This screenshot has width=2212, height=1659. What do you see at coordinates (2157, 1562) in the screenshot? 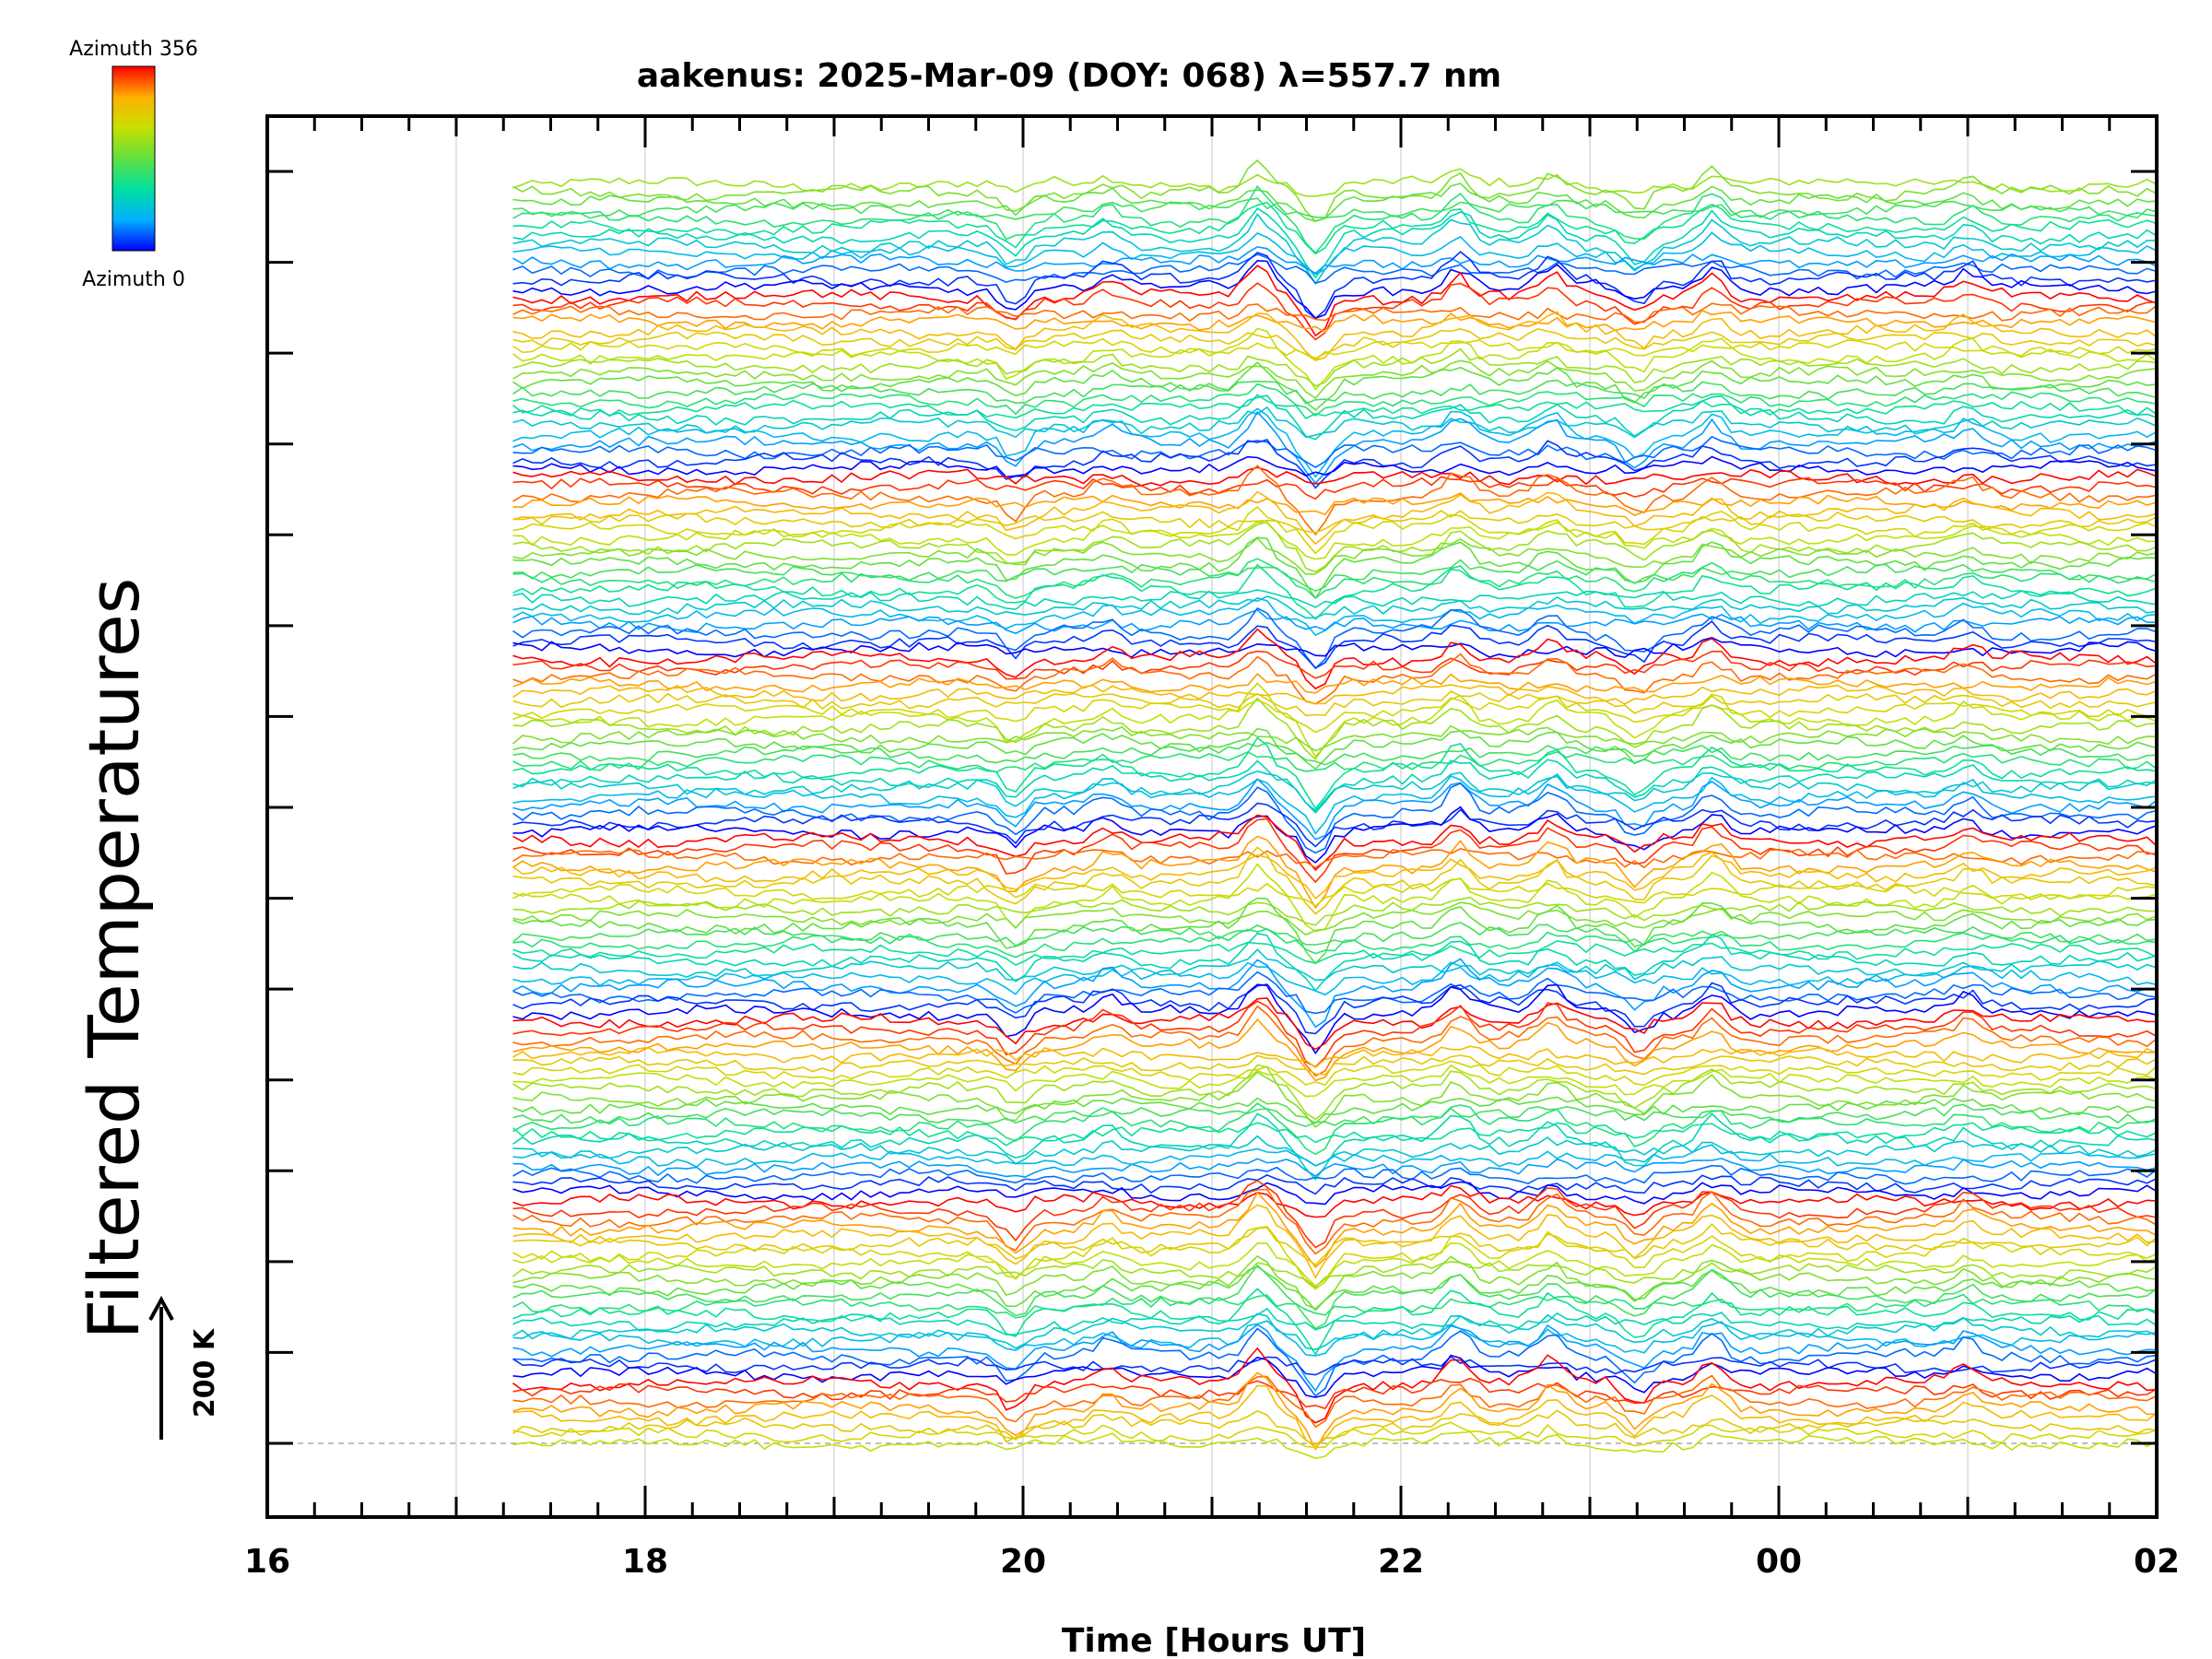
I see `x-tick-label: 02` at bounding box center [2157, 1562].